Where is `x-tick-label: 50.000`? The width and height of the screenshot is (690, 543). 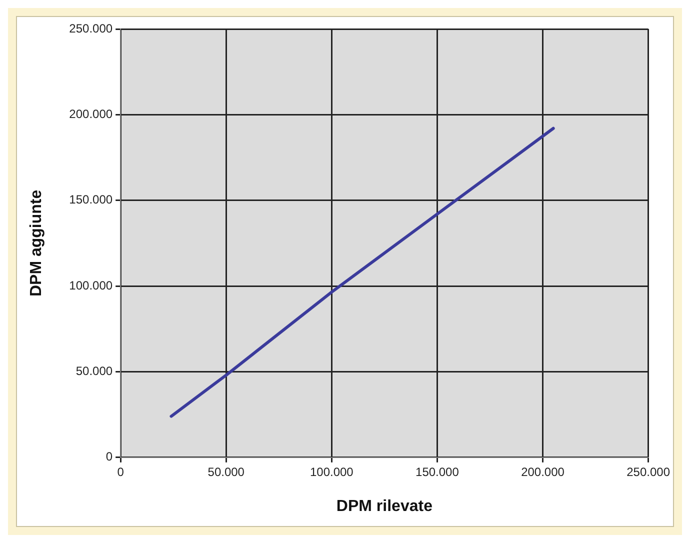
x-tick-label: 50.000 is located at coordinates (226, 471).